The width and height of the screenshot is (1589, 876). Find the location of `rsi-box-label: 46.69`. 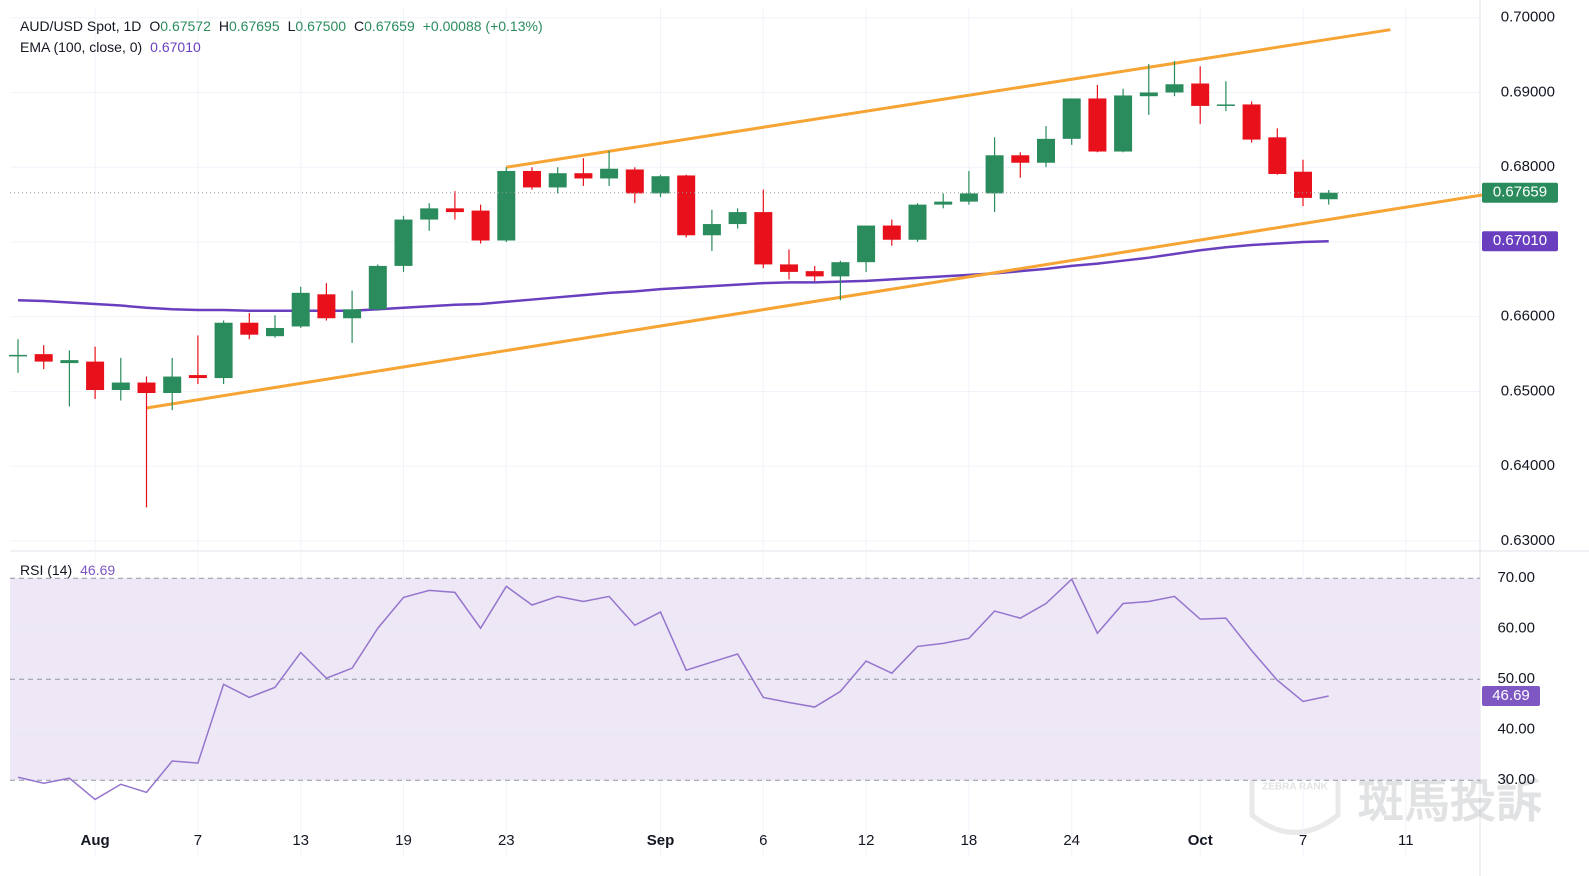

rsi-box-label: 46.69 is located at coordinates (1511, 695).